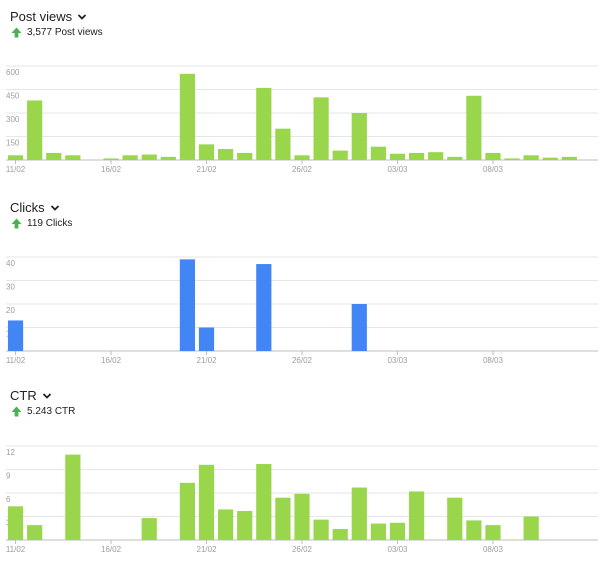 The width and height of the screenshot is (606, 563). What do you see at coordinates (40, 411) in the screenshot?
I see `ctr-summary-value: 5.243` at bounding box center [40, 411].